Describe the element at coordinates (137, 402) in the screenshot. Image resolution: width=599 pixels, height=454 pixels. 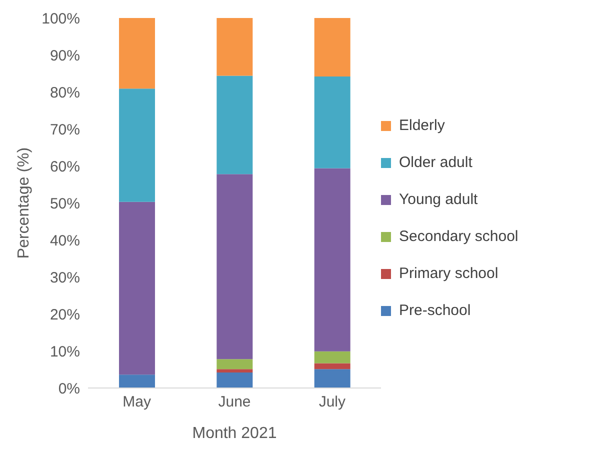
I see `x-tick-label: May` at that location.